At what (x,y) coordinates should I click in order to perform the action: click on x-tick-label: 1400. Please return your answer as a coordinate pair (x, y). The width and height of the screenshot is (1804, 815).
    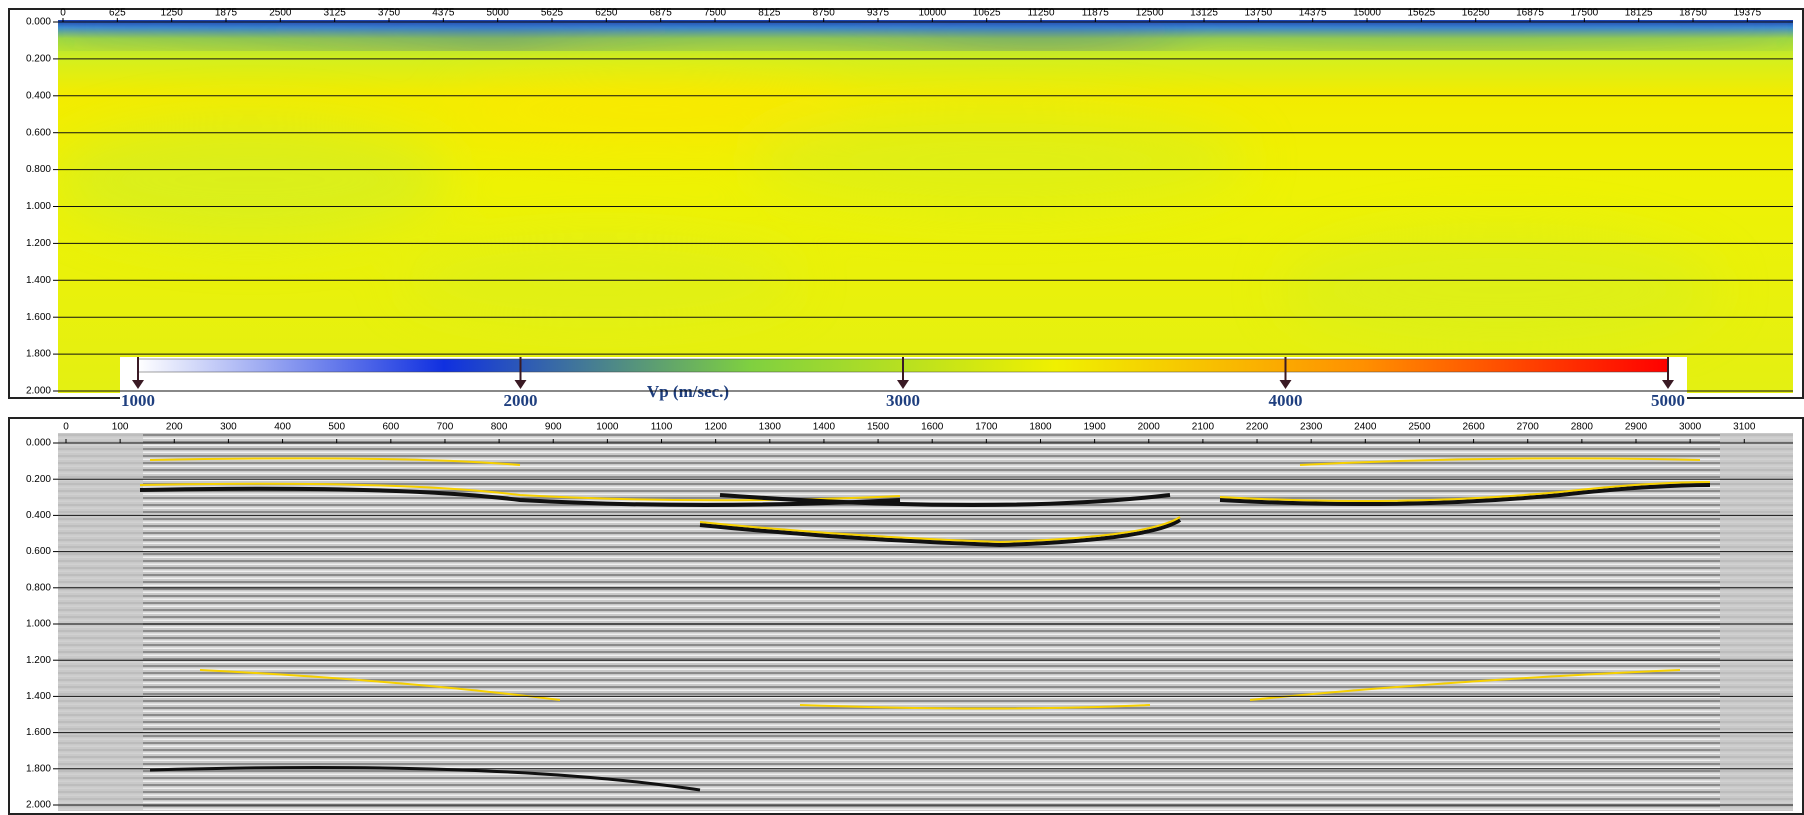
    Looking at the image, I should click on (824, 427).